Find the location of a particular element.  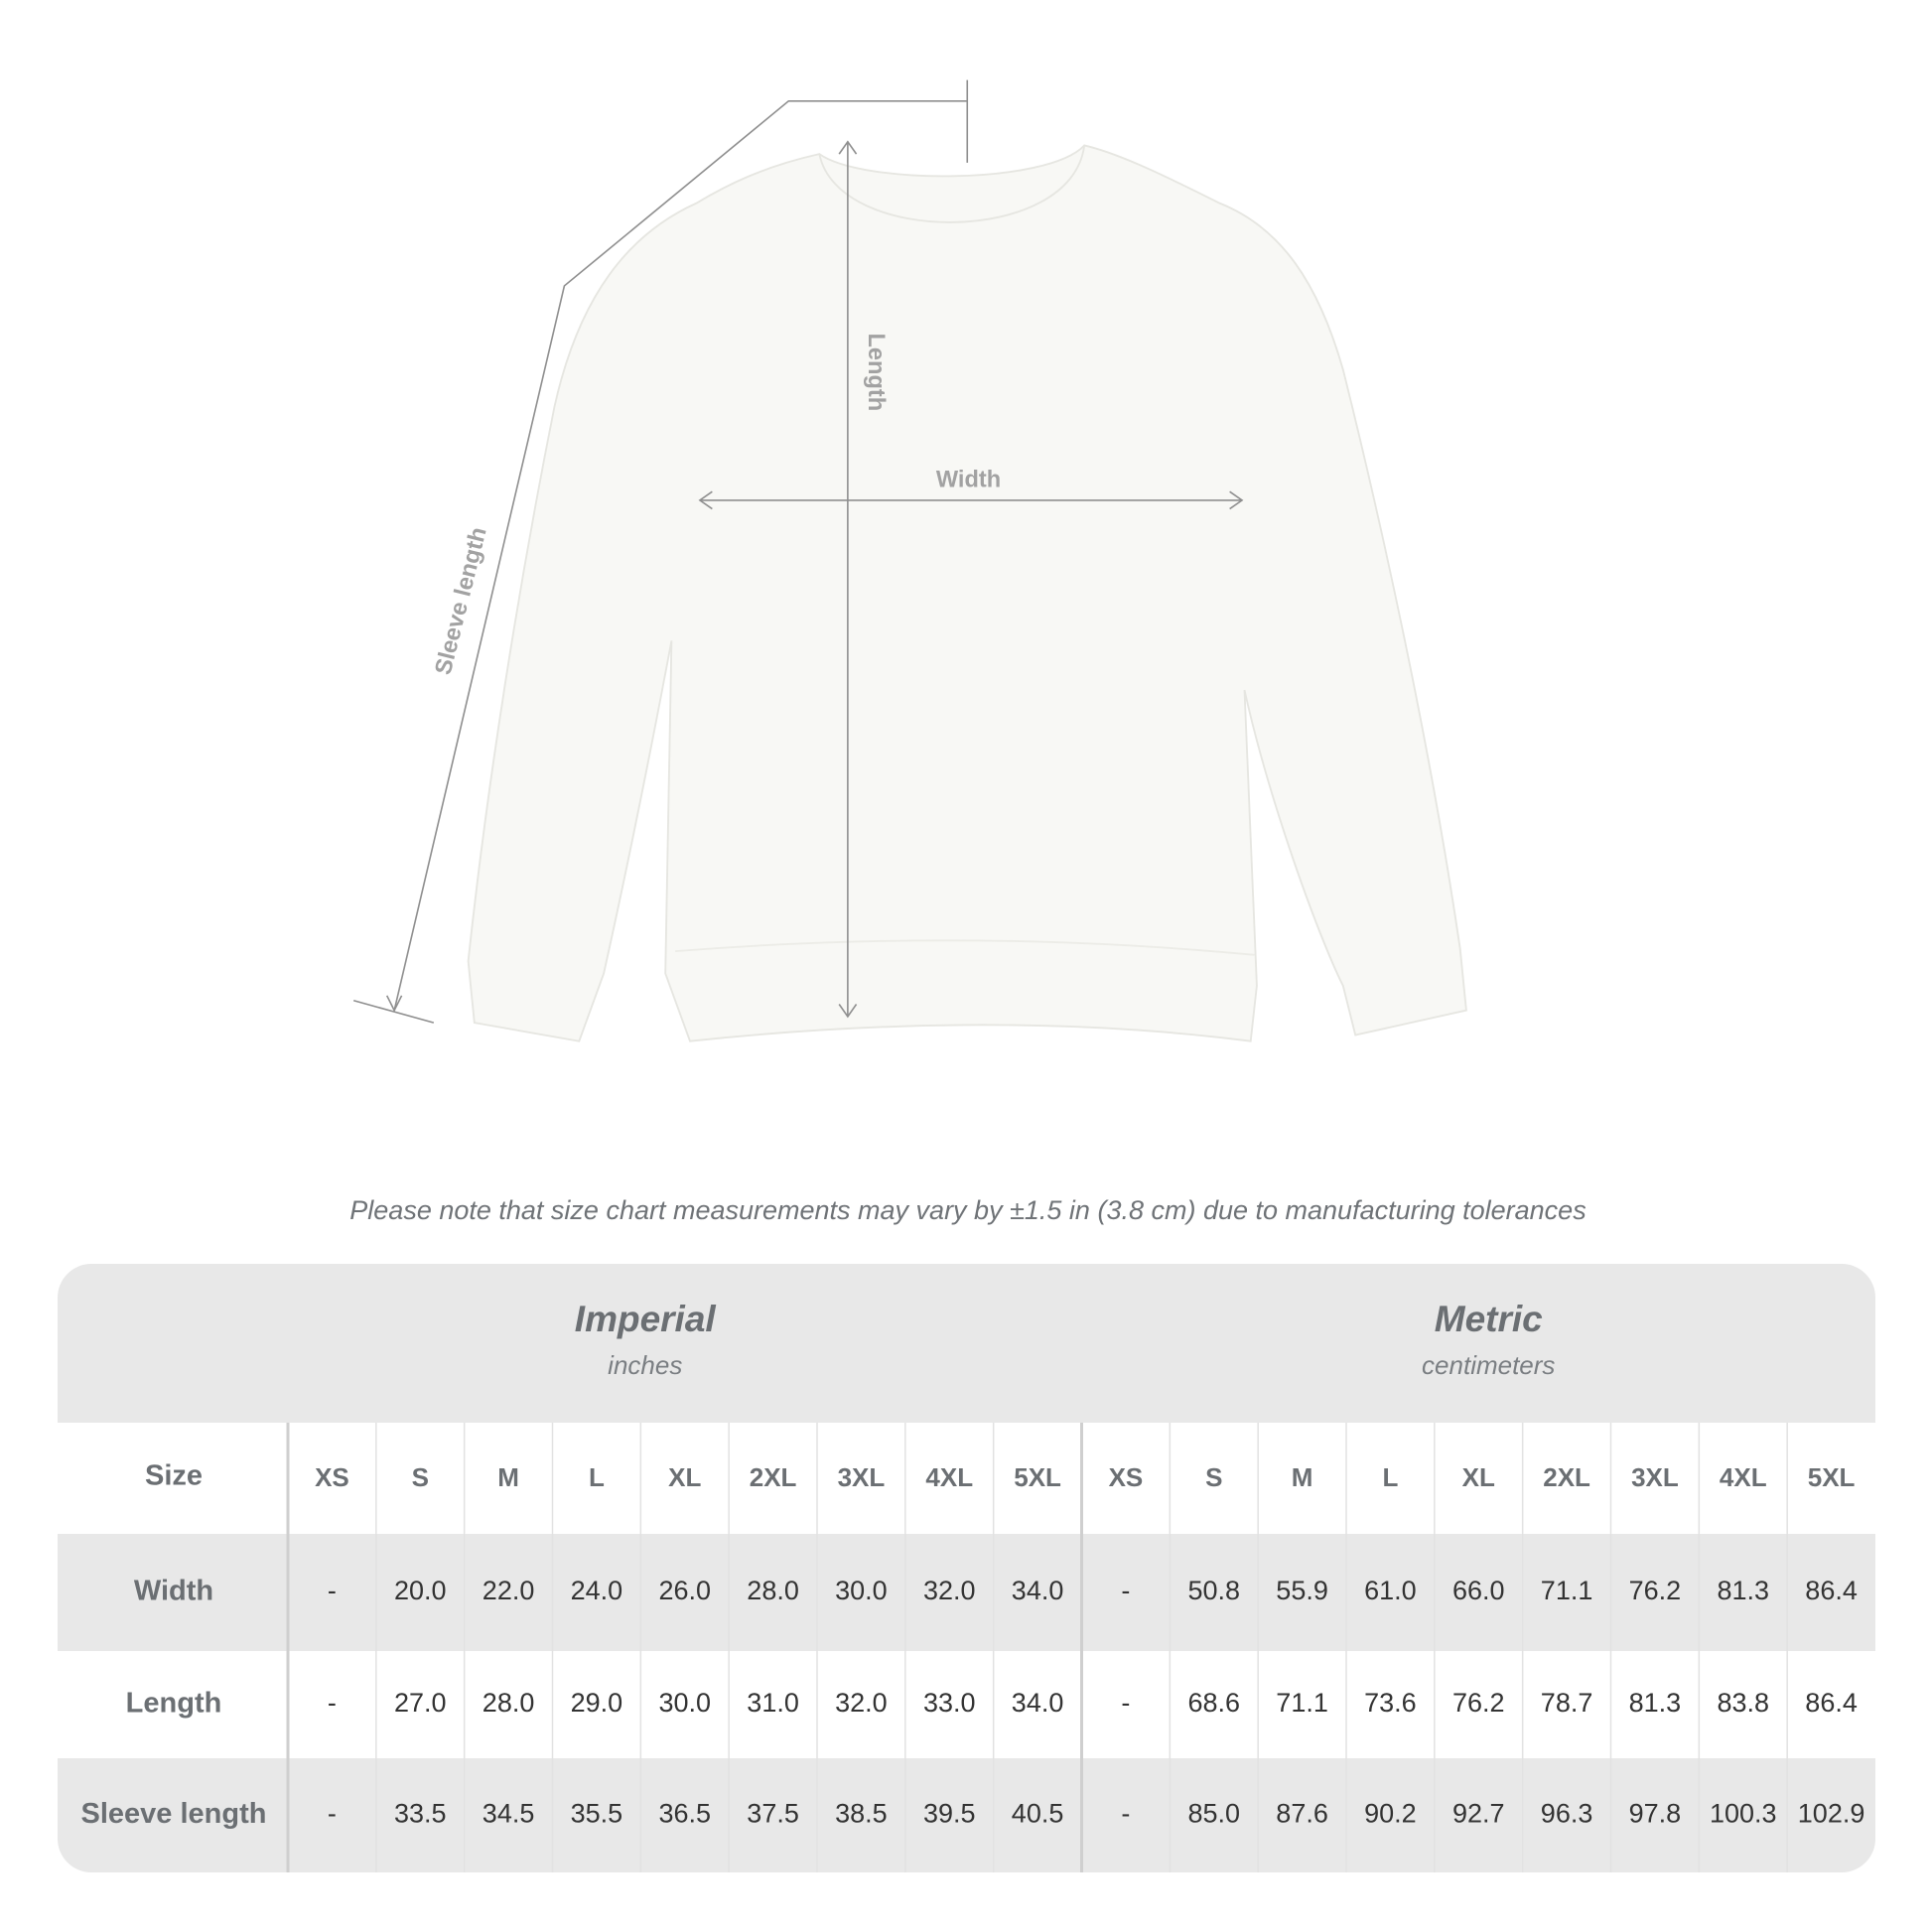

unit-title: Metric is located at coordinates (1489, 1319).